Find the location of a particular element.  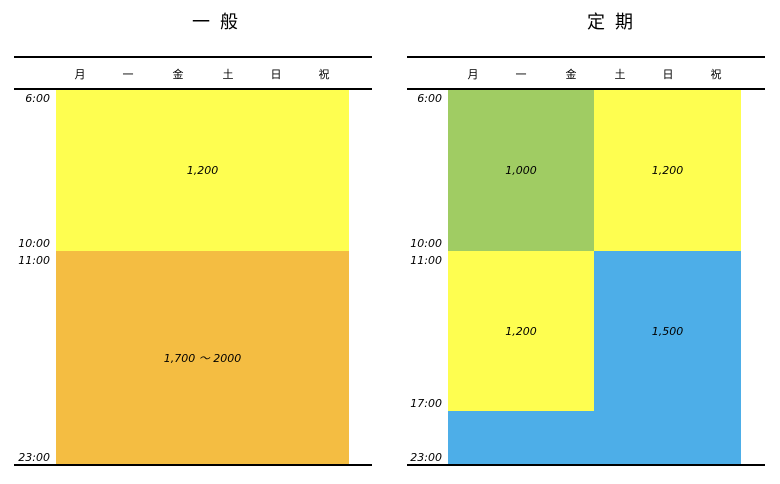

time-label: 17:00 is located at coordinates (426, 403).